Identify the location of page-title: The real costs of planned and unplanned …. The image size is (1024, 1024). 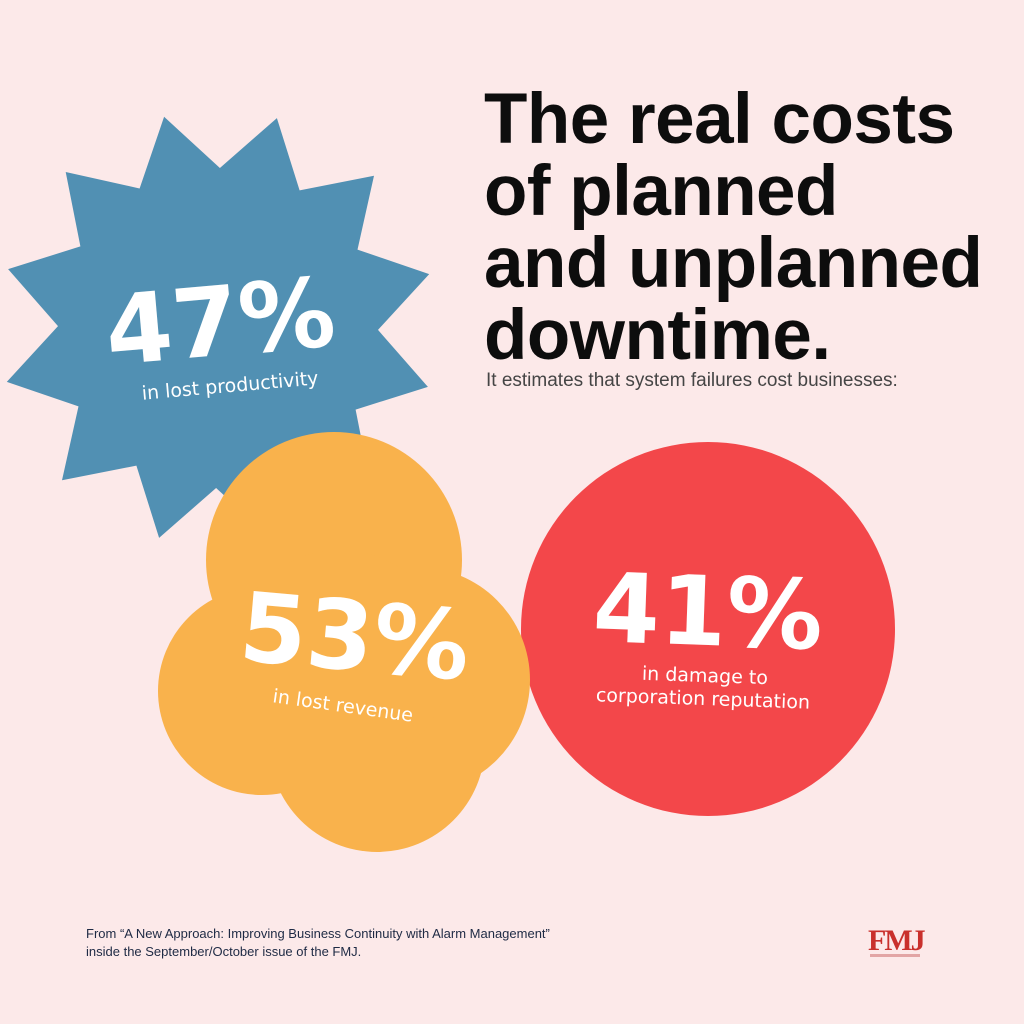
(744, 228).